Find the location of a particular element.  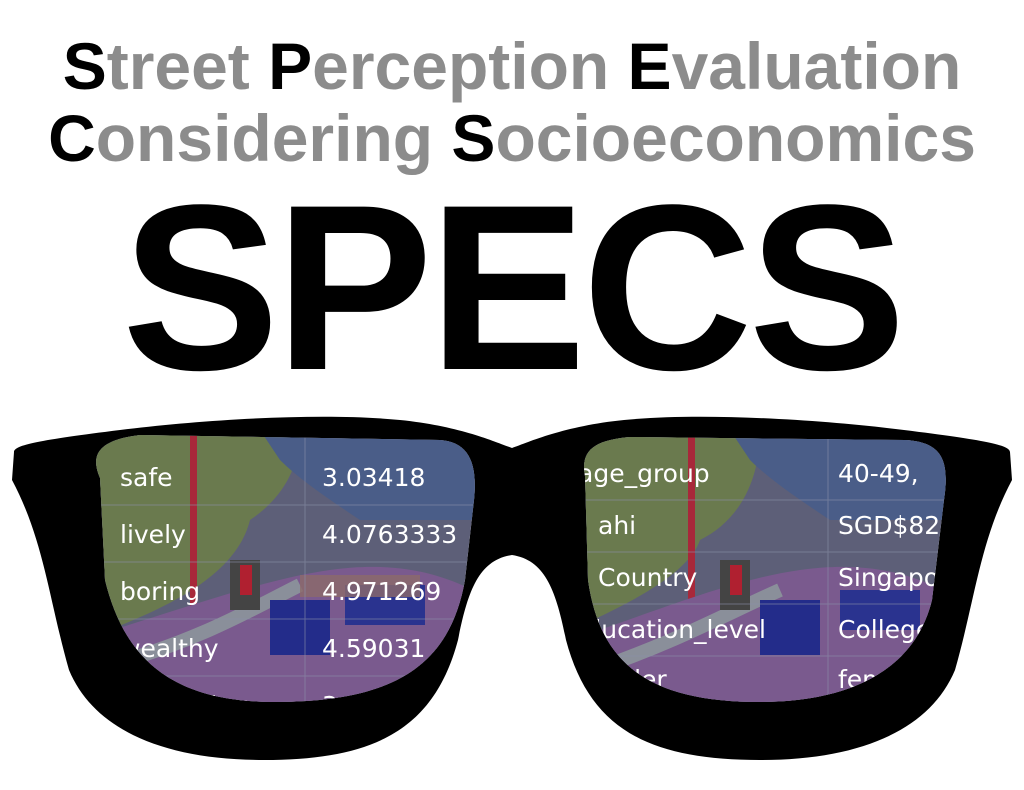

right-row-value: Singapore is located at coordinates (901, 577).